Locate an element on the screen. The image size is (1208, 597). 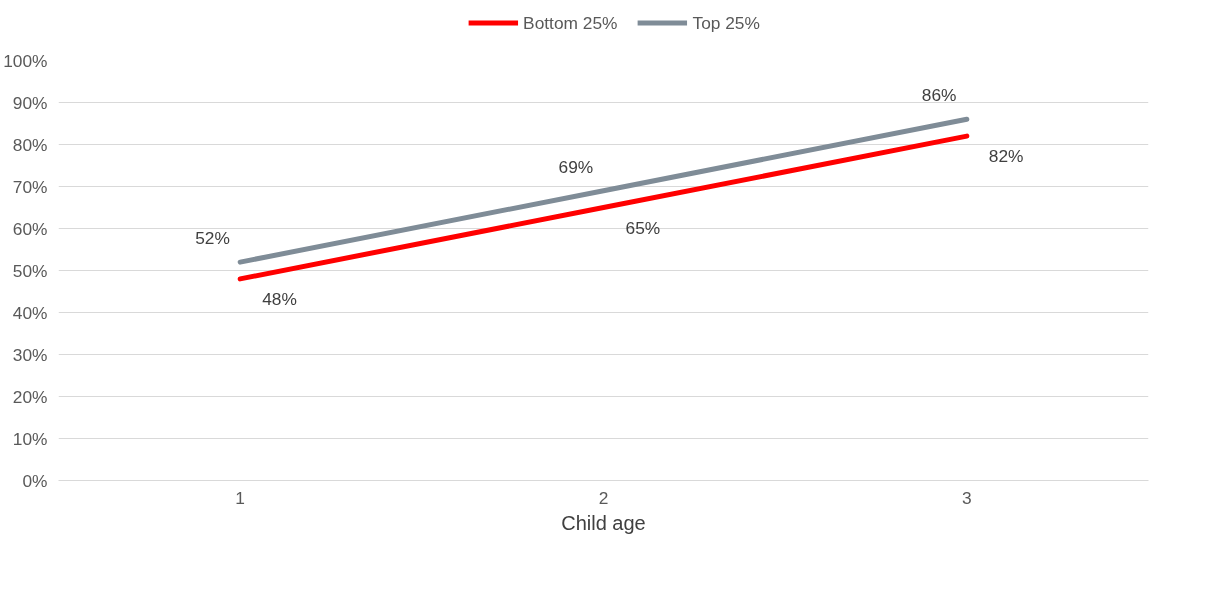
data-label: 86% is located at coordinates (939, 95).